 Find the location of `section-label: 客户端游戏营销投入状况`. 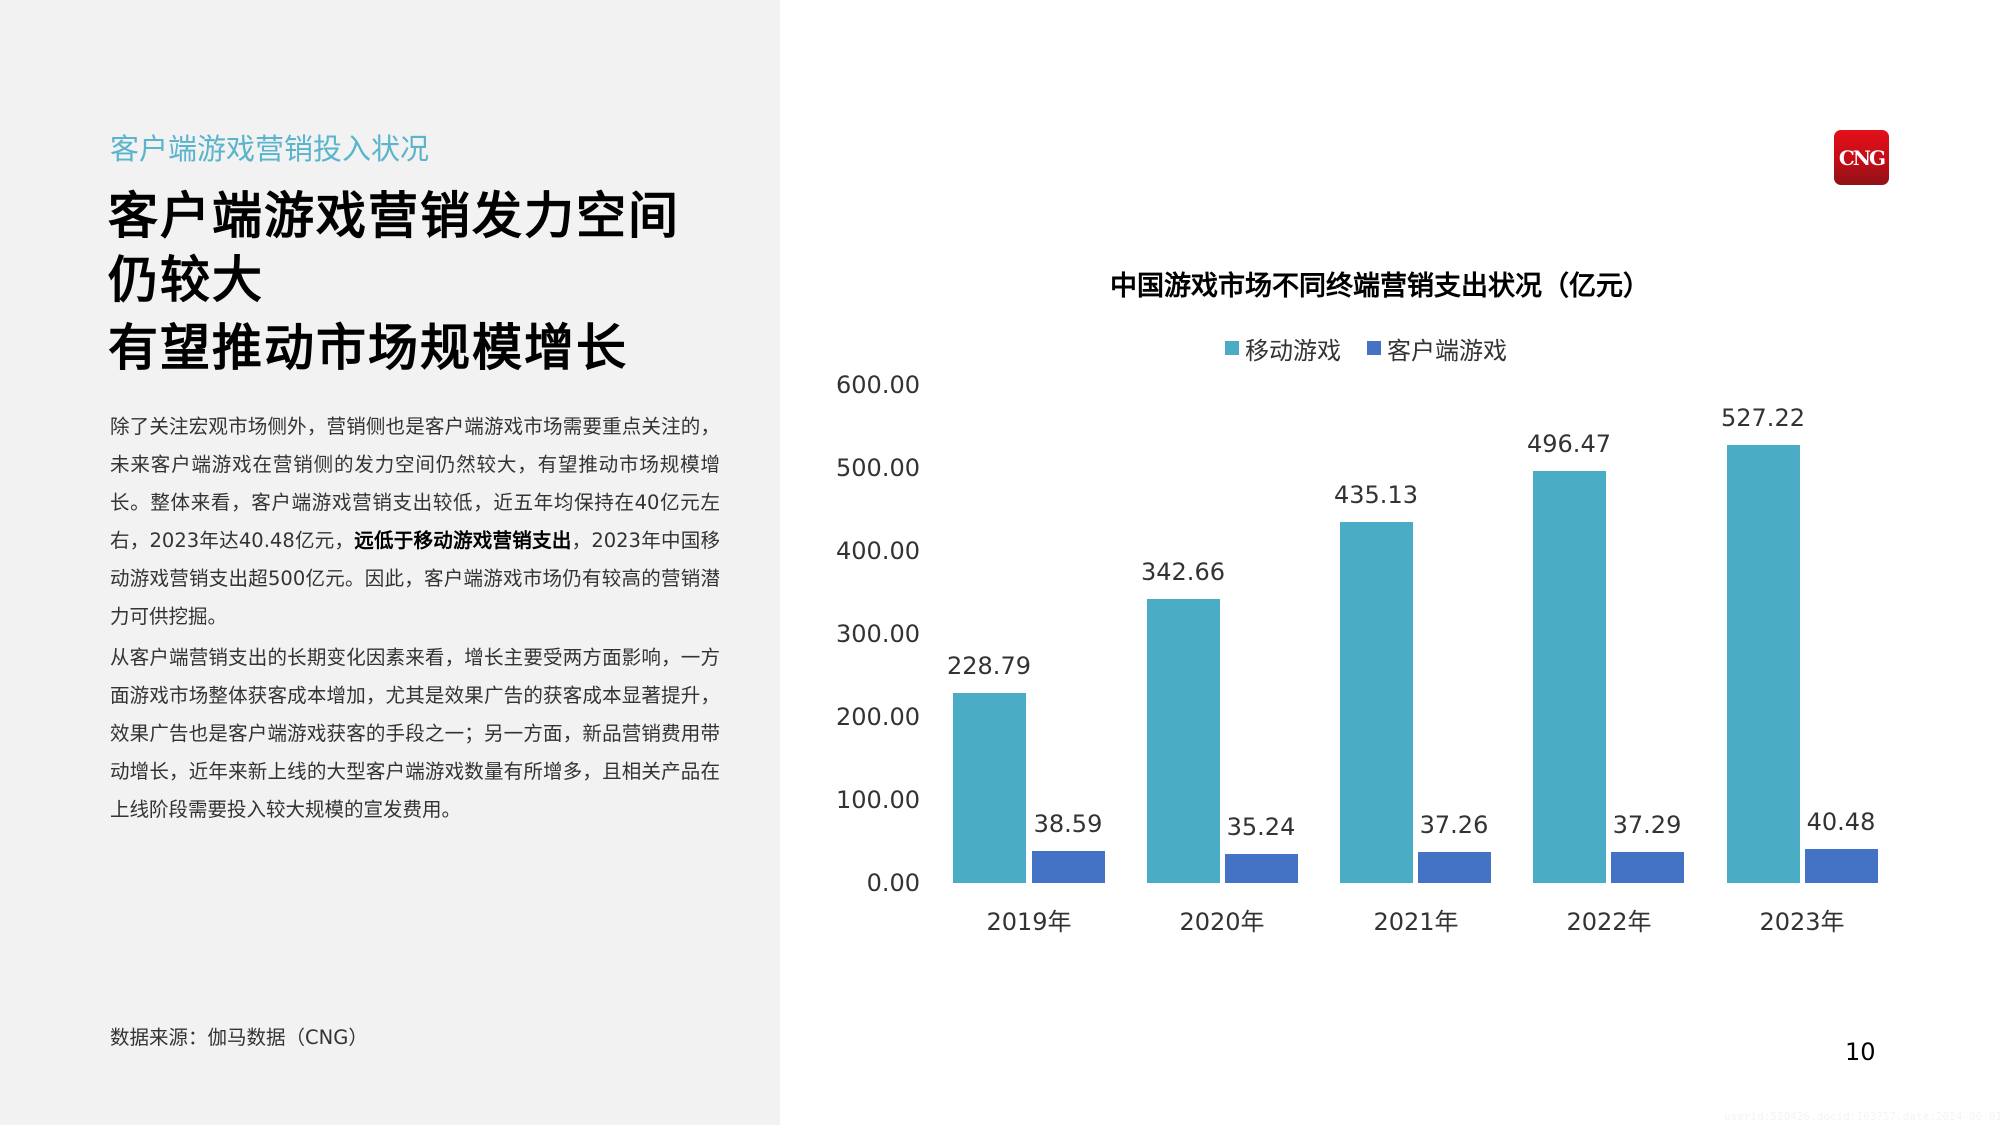

section-label: 客户端游戏营销投入状况 is located at coordinates (270, 149).